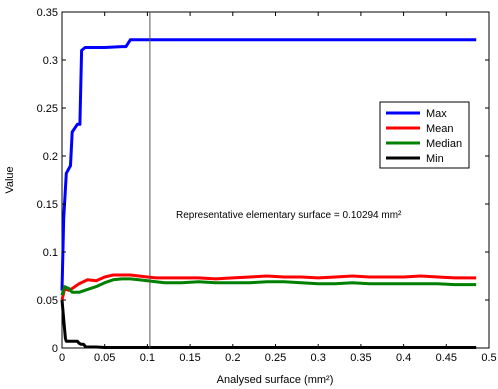  I want to click on y-tick-label: 0.1, so click(50, 253).